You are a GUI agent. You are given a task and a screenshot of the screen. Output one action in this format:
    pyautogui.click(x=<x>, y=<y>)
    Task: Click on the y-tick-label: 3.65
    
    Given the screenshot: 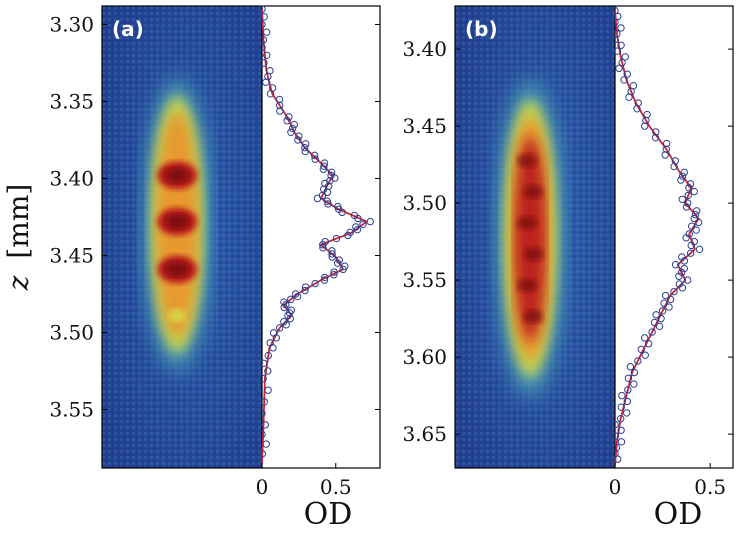 What is the action you would take?
    pyautogui.click(x=424, y=434)
    